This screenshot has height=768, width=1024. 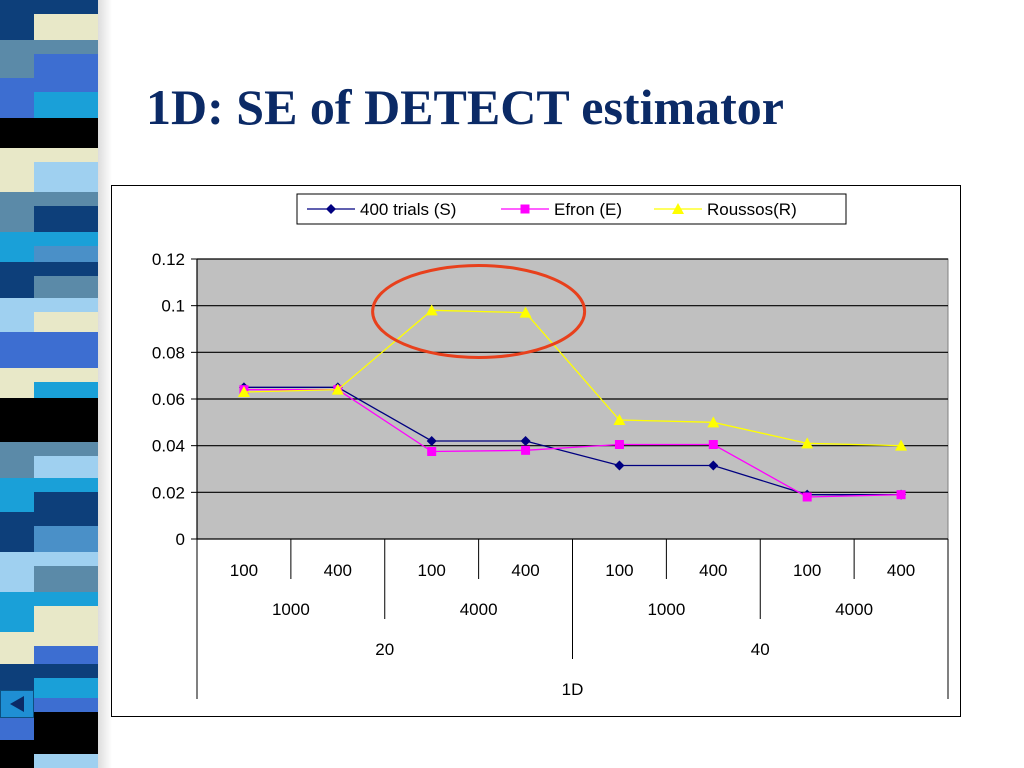 I want to click on y-tick-label: 0.12, so click(x=168, y=259).